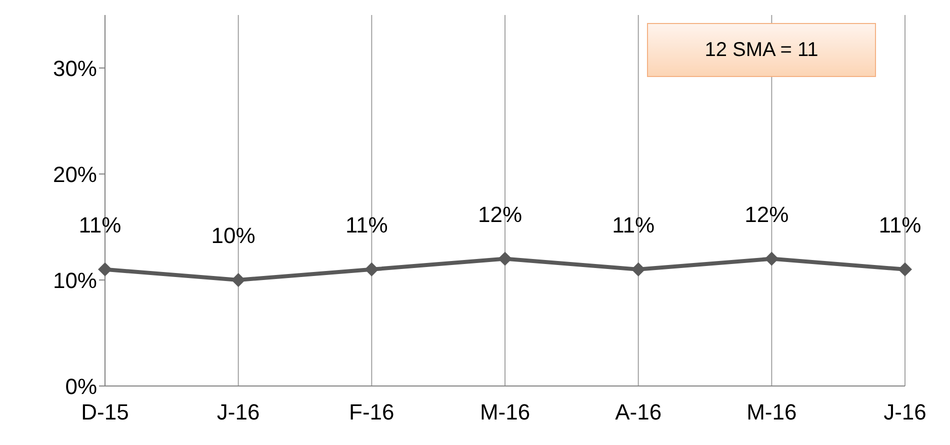 The image size is (950, 445). Describe the element at coordinates (74, 68) in the screenshot. I see `y-tick-label: 30%` at that location.